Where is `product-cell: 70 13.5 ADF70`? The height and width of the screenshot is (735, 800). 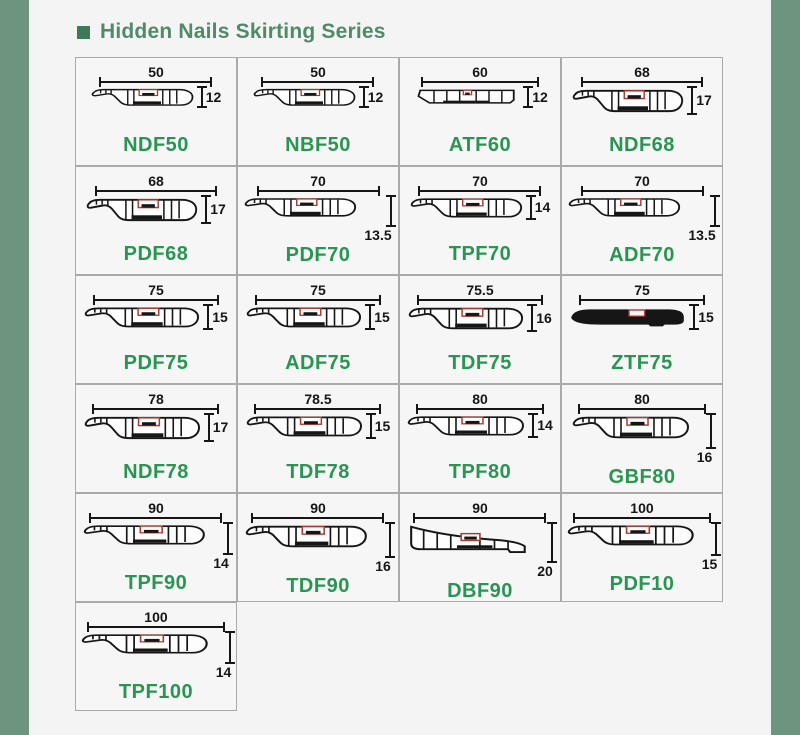
product-cell: 70 13.5 ADF70 is located at coordinates (642, 220).